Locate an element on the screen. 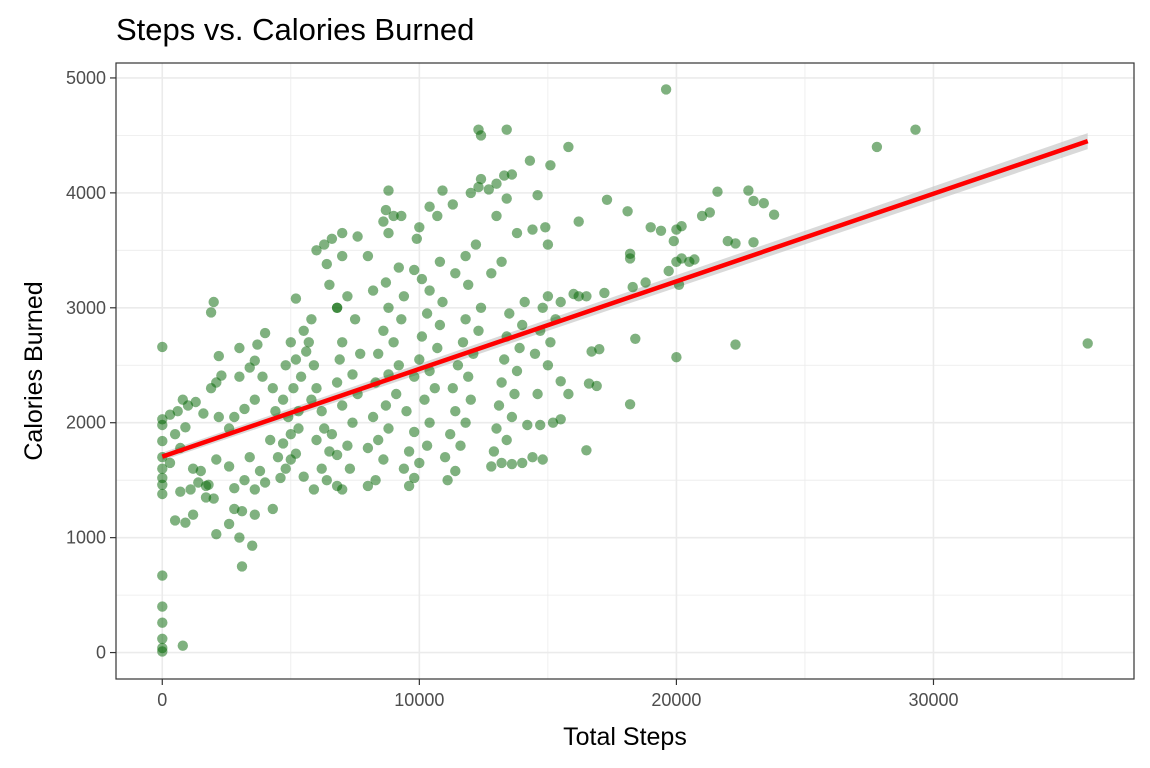 The width and height of the screenshot is (1150, 768). x-tick-label: 30000 is located at coordinates (933, 700).